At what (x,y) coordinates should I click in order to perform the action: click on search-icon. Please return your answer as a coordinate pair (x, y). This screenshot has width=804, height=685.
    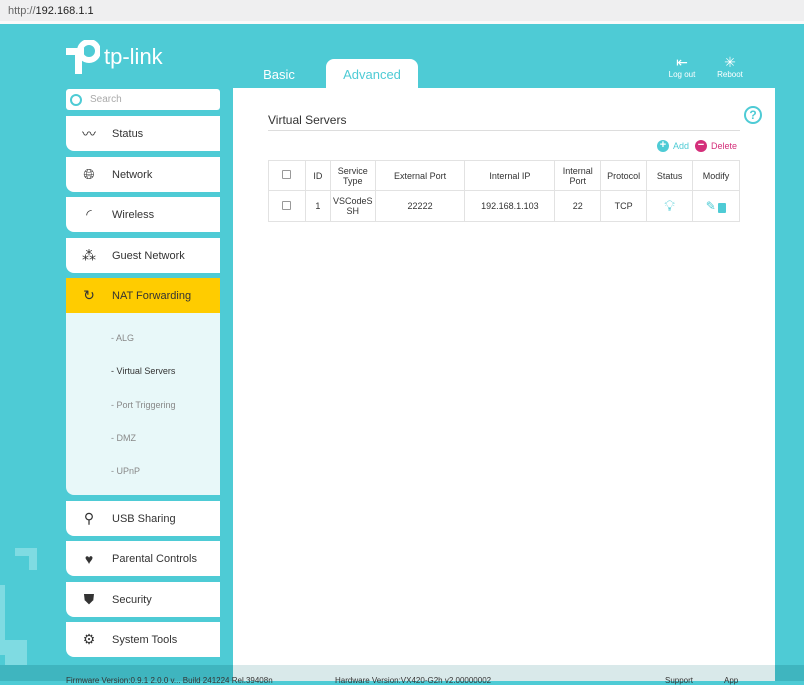
    Looking at the image, I should click on (76, 99).